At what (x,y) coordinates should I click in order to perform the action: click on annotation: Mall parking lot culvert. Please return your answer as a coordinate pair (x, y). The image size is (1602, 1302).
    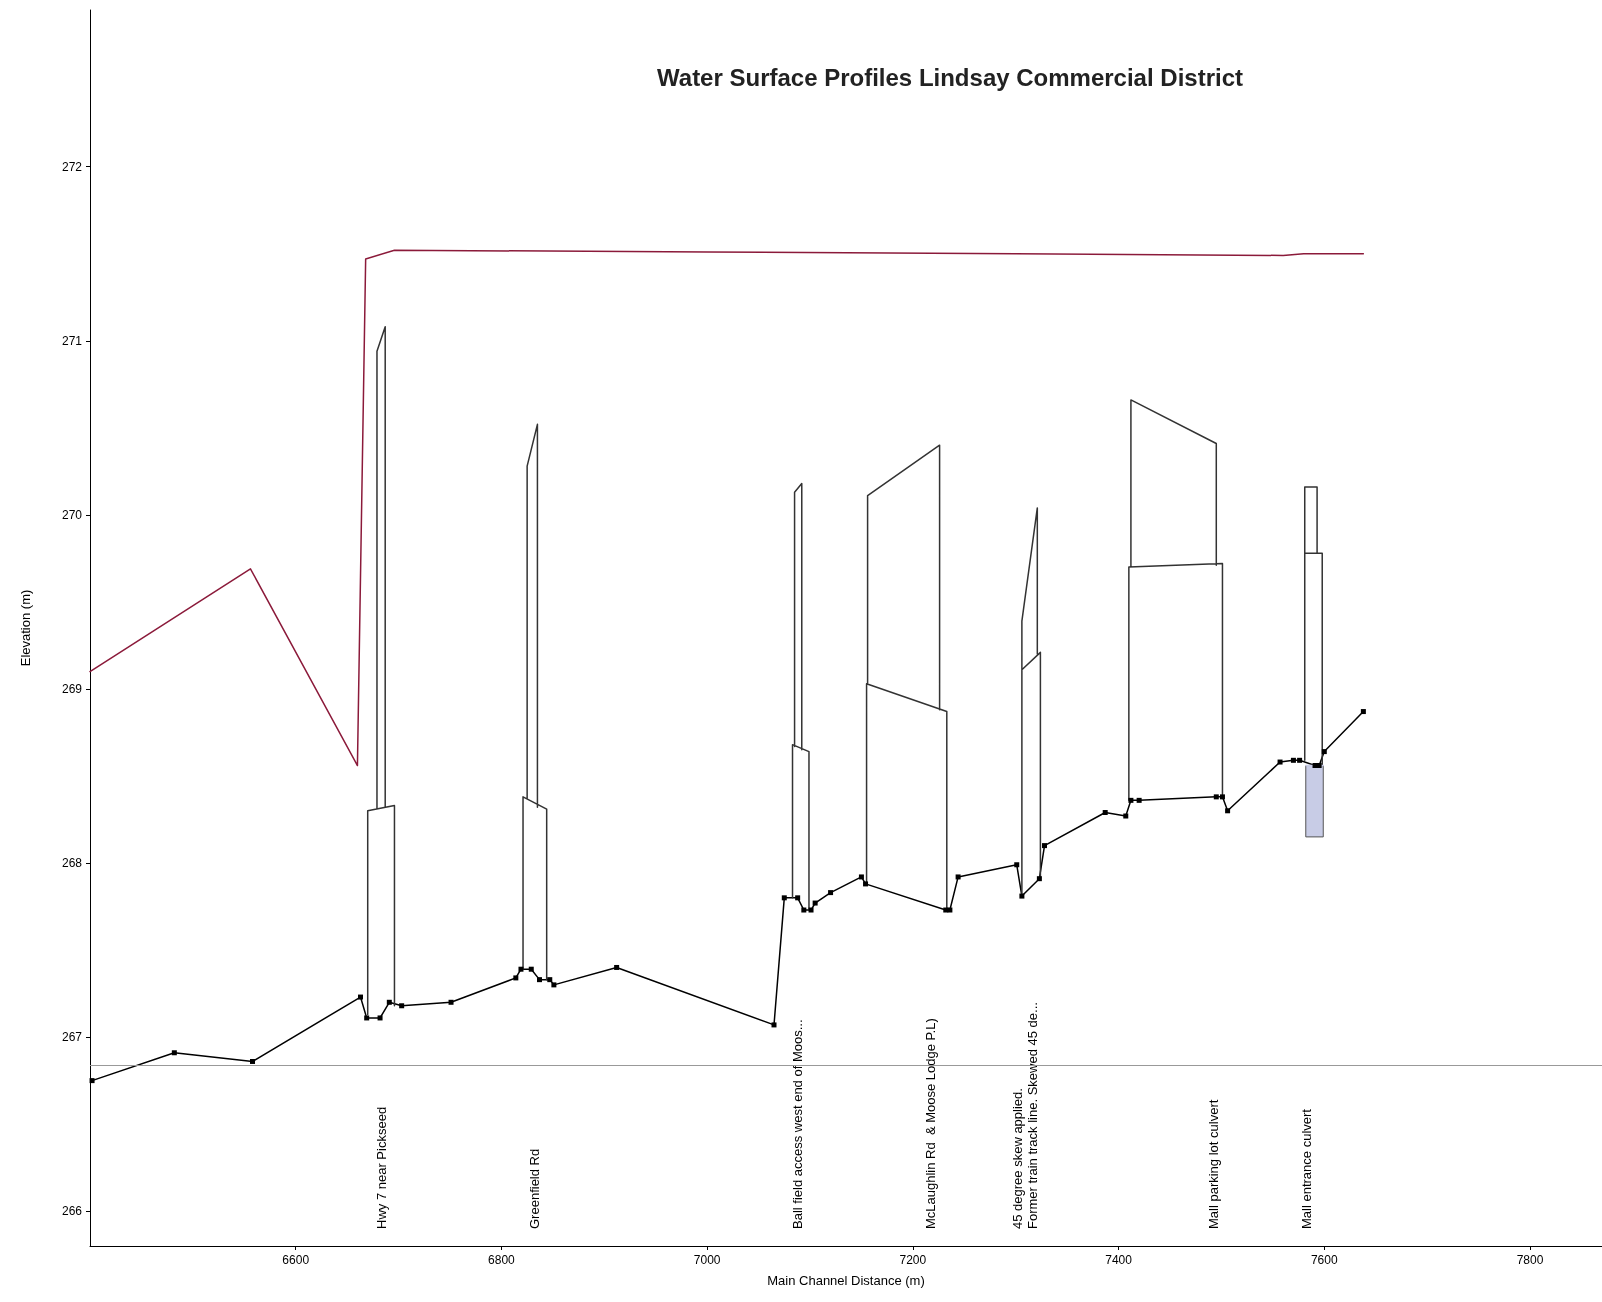
    Looking at the image, I should click on (1213, 1164).